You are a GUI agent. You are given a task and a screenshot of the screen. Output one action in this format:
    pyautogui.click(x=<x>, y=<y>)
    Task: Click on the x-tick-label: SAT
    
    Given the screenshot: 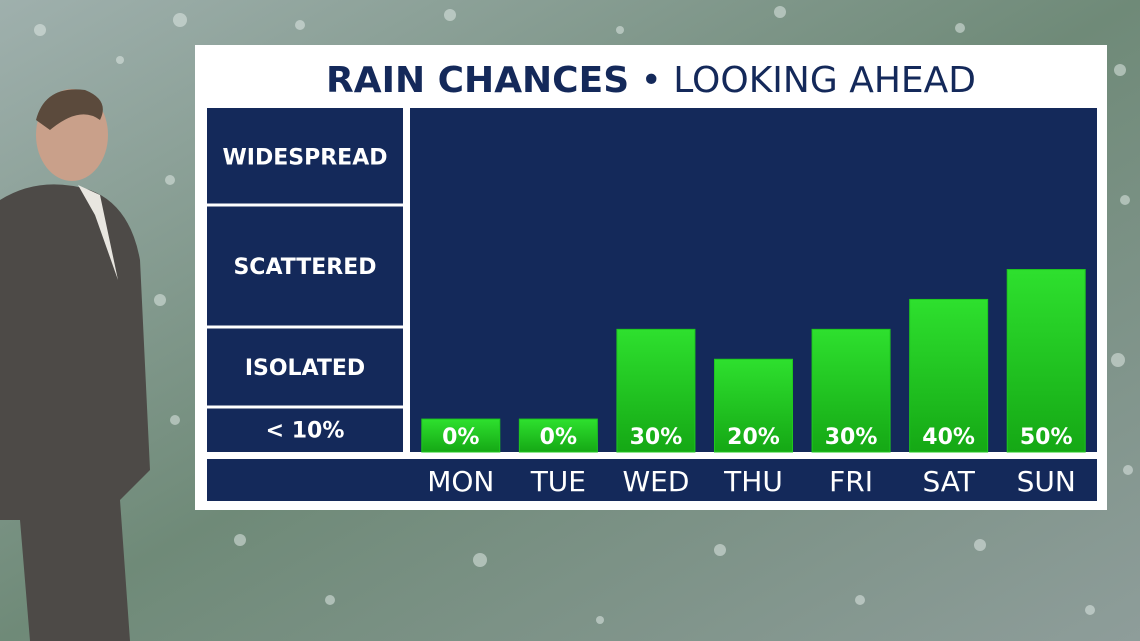 What is the action you would take?
    pyautogui.click(x=948, y=481)
    